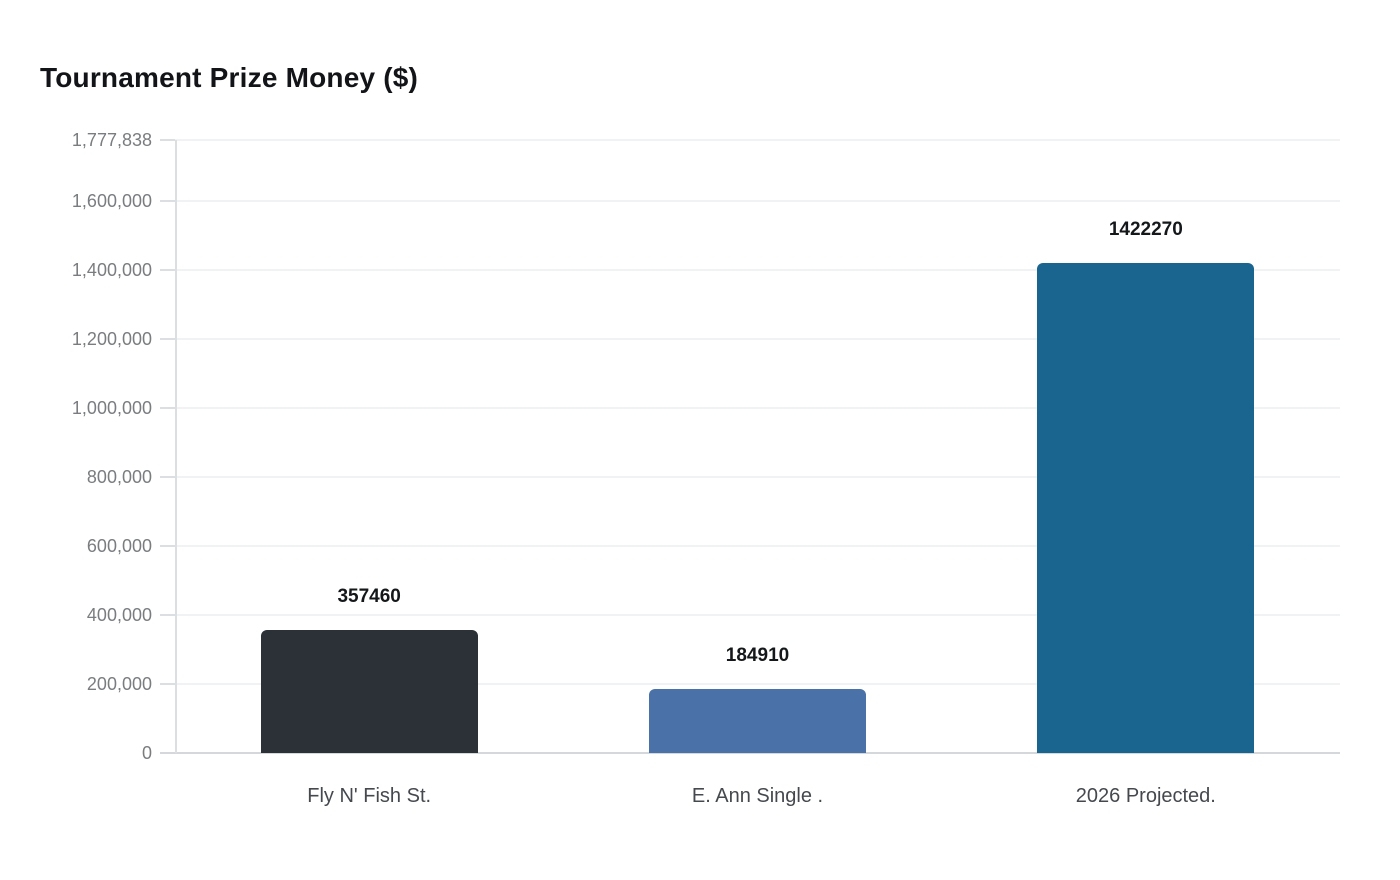  I want to click on y-tick-label: 800,000, so click(119, 477).